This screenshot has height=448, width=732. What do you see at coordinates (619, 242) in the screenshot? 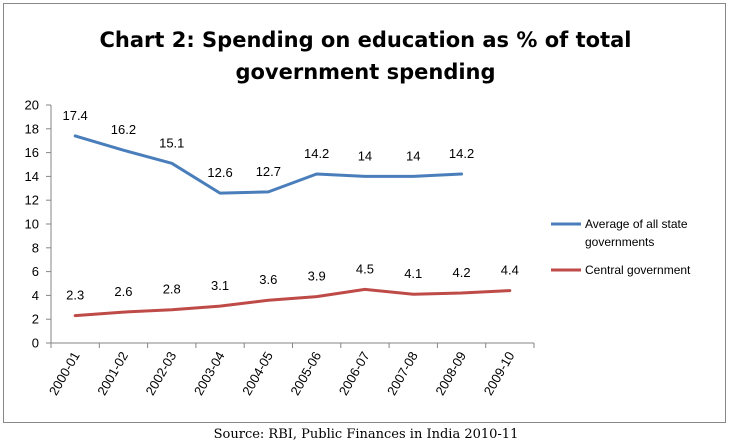
I see `legend-label: governments` at bounding box center [619, 242].